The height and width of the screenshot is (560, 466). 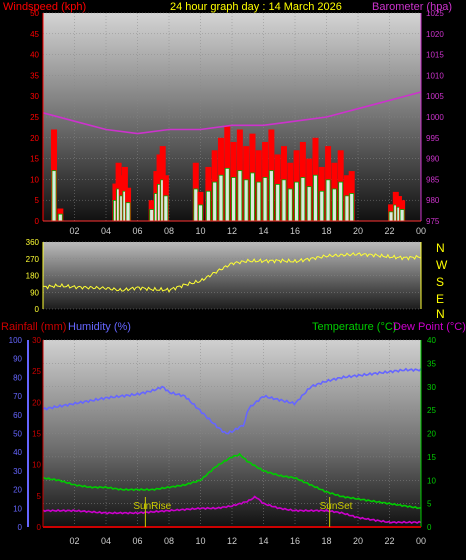 What do you see at coordinates (36, 371) in the screenshot?
I see `rain-tick-label: 25` at bounding box center [36, 371].